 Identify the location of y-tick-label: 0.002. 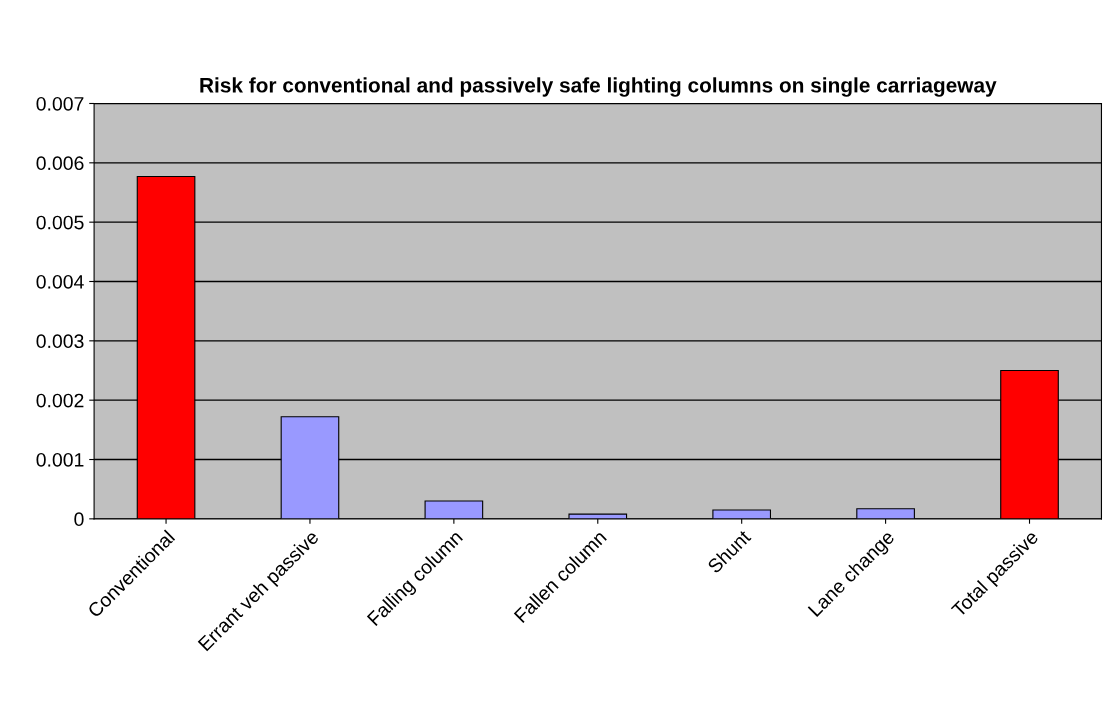
(60, 400).